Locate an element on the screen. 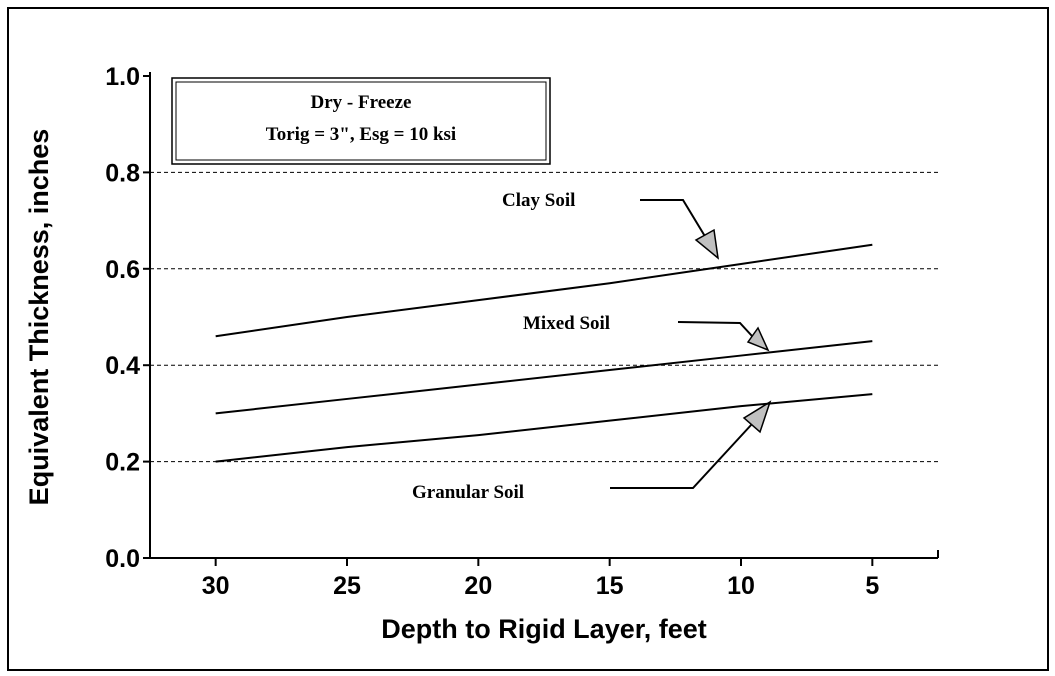  arrows is located at coordinates (681, 344).